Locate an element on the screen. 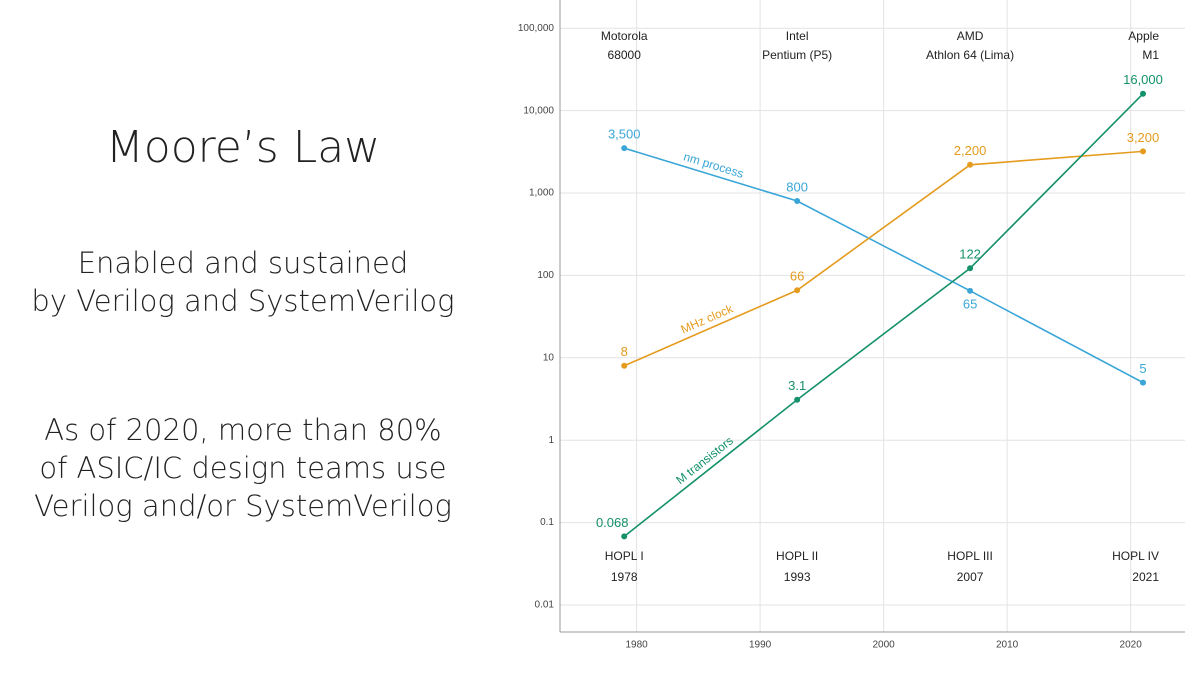 Image resolution: width=1200 pixels, height=673 pixels. line is located at coordinates (883, 258).